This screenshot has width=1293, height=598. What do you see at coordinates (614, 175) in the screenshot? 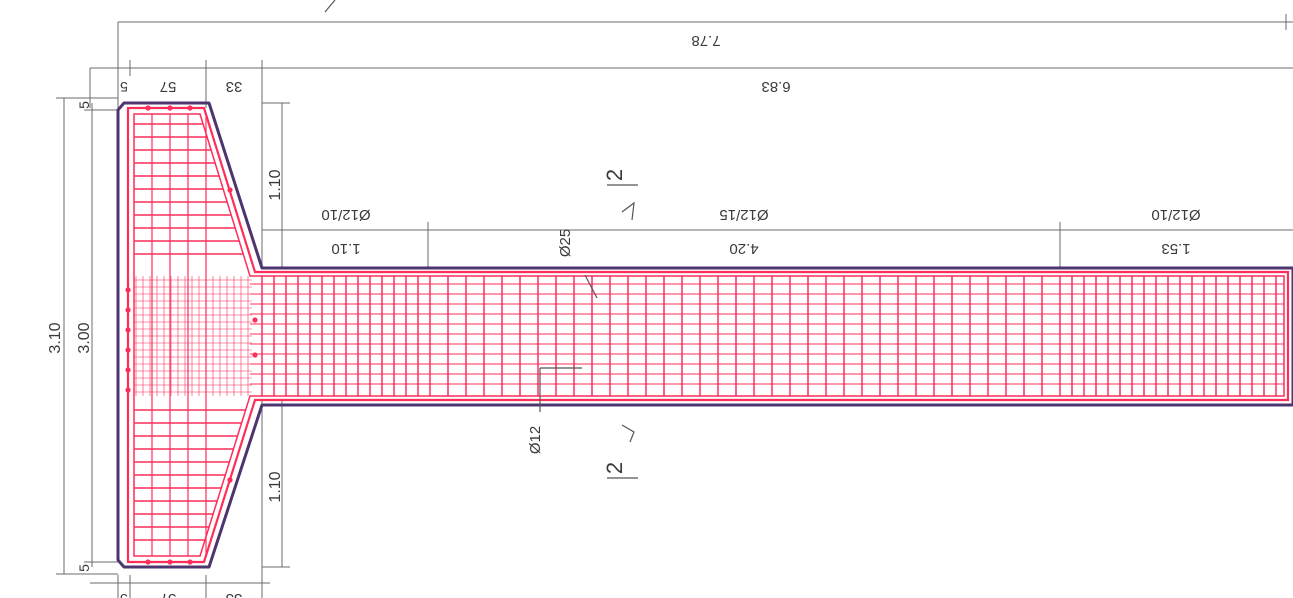
I see `section-label-top: 2` at bounding box center [614, 175].